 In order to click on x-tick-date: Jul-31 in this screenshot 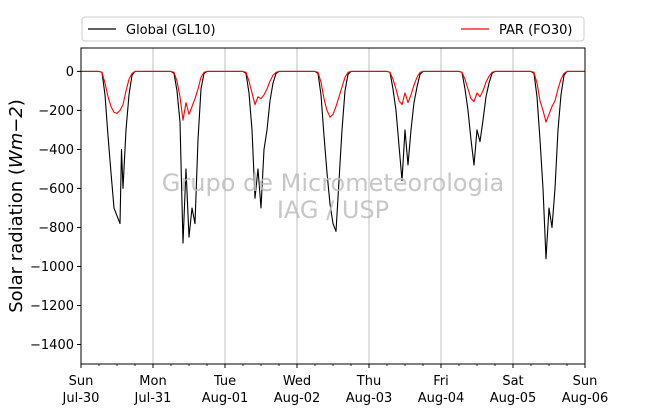, I will do `click(153, 398)`.